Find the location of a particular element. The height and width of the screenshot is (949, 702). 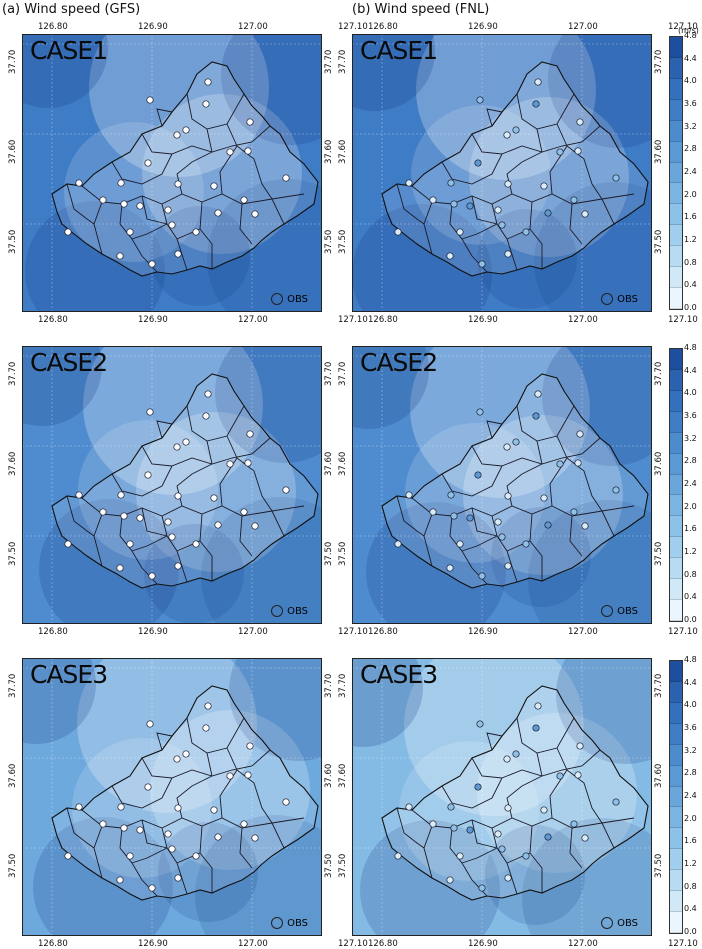

lon-tick-label: 126.90 is located at coordinates (483, 944).